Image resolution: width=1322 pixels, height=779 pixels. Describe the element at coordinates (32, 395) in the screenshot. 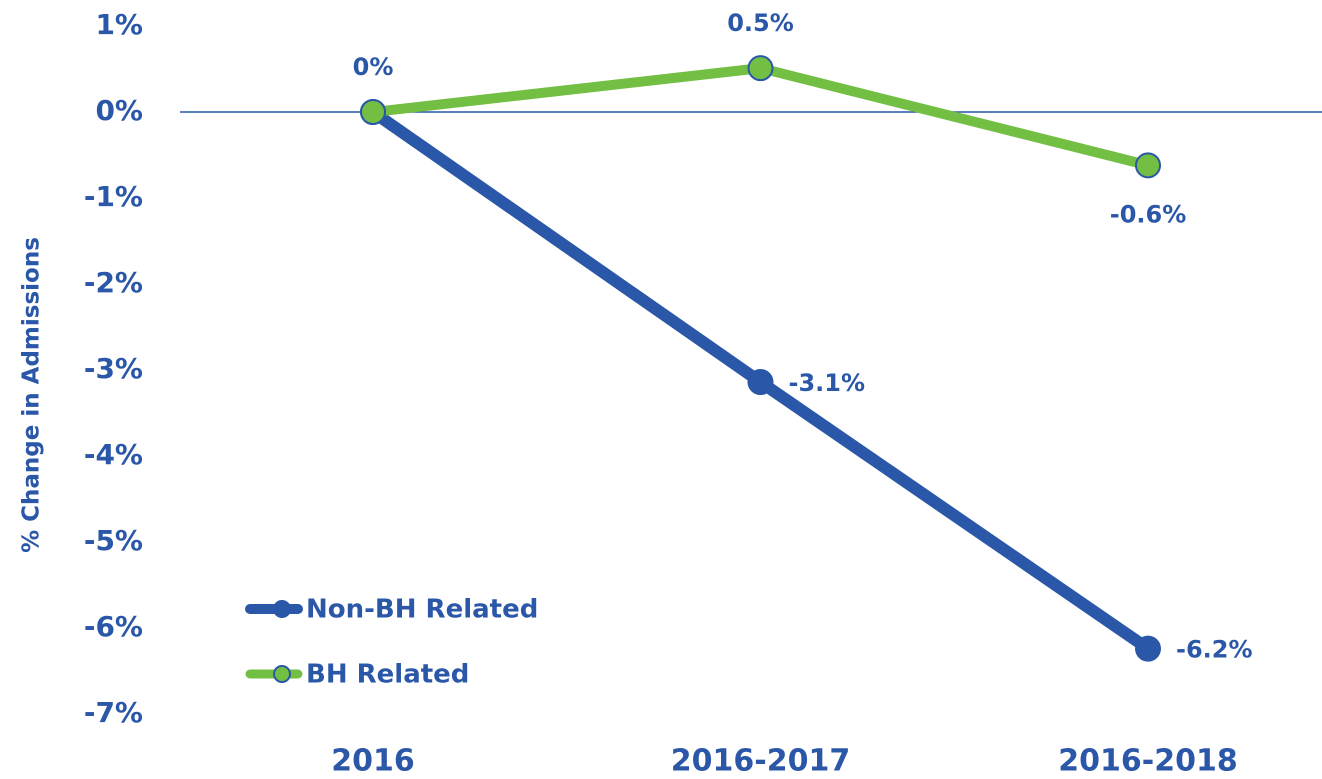

I see `y-axis-label: % Change in Admissions` at that location.